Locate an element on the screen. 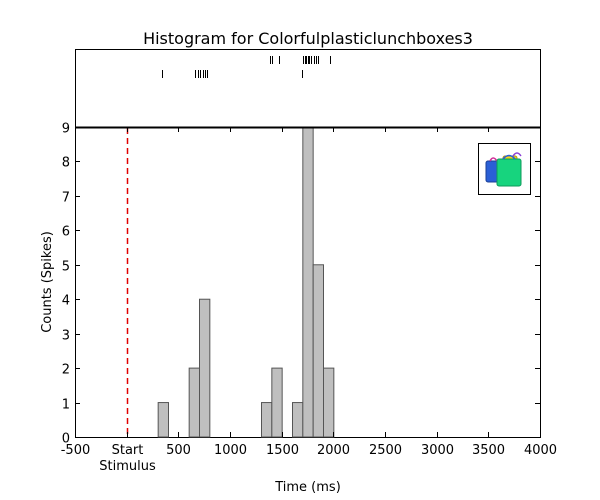  x-tick-label: 3000 is located at coordinates (437, 450).